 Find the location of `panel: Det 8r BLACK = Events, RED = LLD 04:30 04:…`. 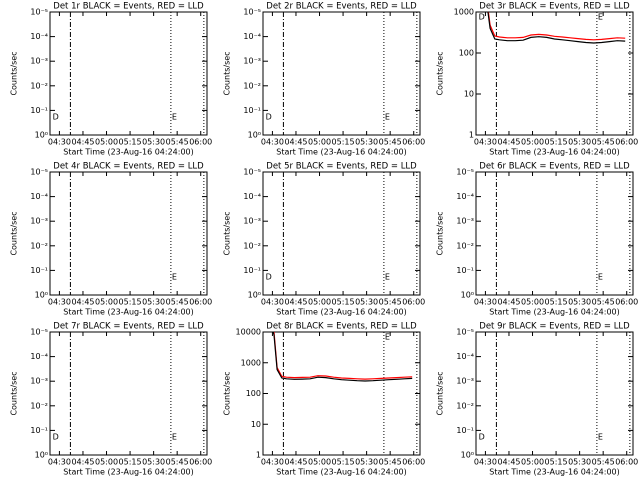

panel: Det 8r BLACK = Events, RED = LLD 04:30 04:… is located at coordinates (324, 399).